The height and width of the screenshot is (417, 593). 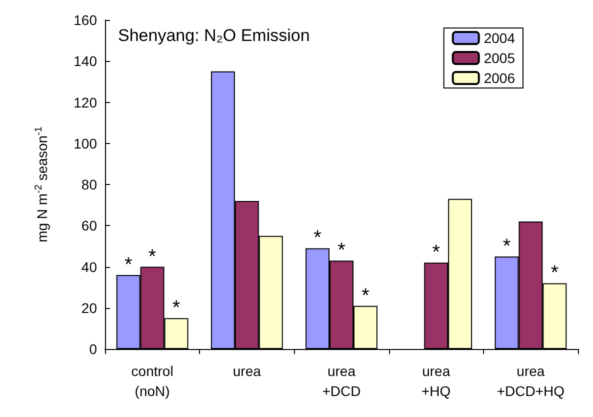 What do you see at coordinates (341, 381) in the screenshot?
I see `x-tick-label: urea +DCD` at bounding box center [341, 381].